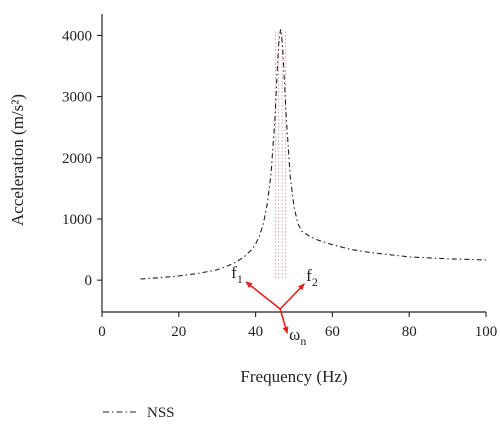  What do you see at coordinates (297, 336) in the screenshot?
I see `annotation-label: ωn` at bounding box center [297, 336].